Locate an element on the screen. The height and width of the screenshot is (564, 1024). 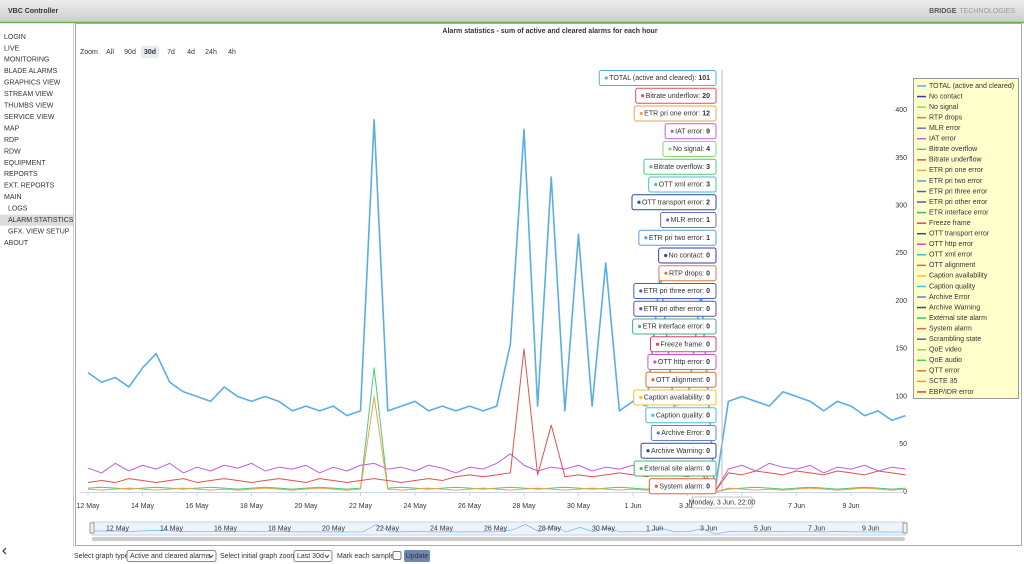
nav-item: THUMBS VIEW is located at coordinates (29, 106).